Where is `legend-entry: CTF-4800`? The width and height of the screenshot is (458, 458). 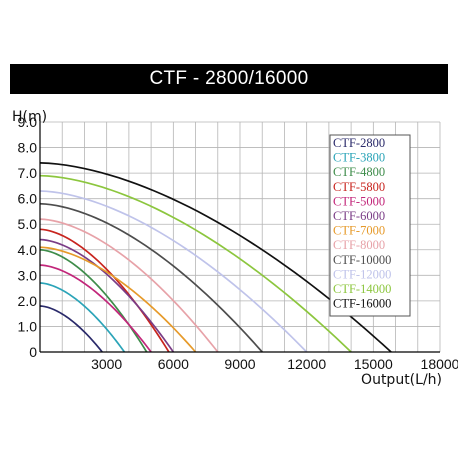
legend-entry: CTF-4800 is located at coordinates (359, 172).